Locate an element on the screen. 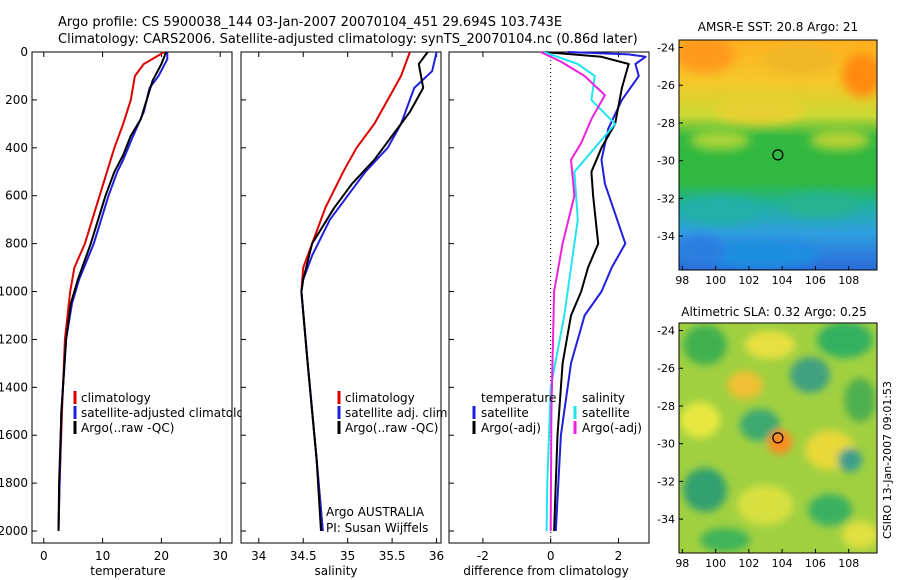 This screenshot has height=580, width=900. sla-map-frame is located at coordinates (778, 438).